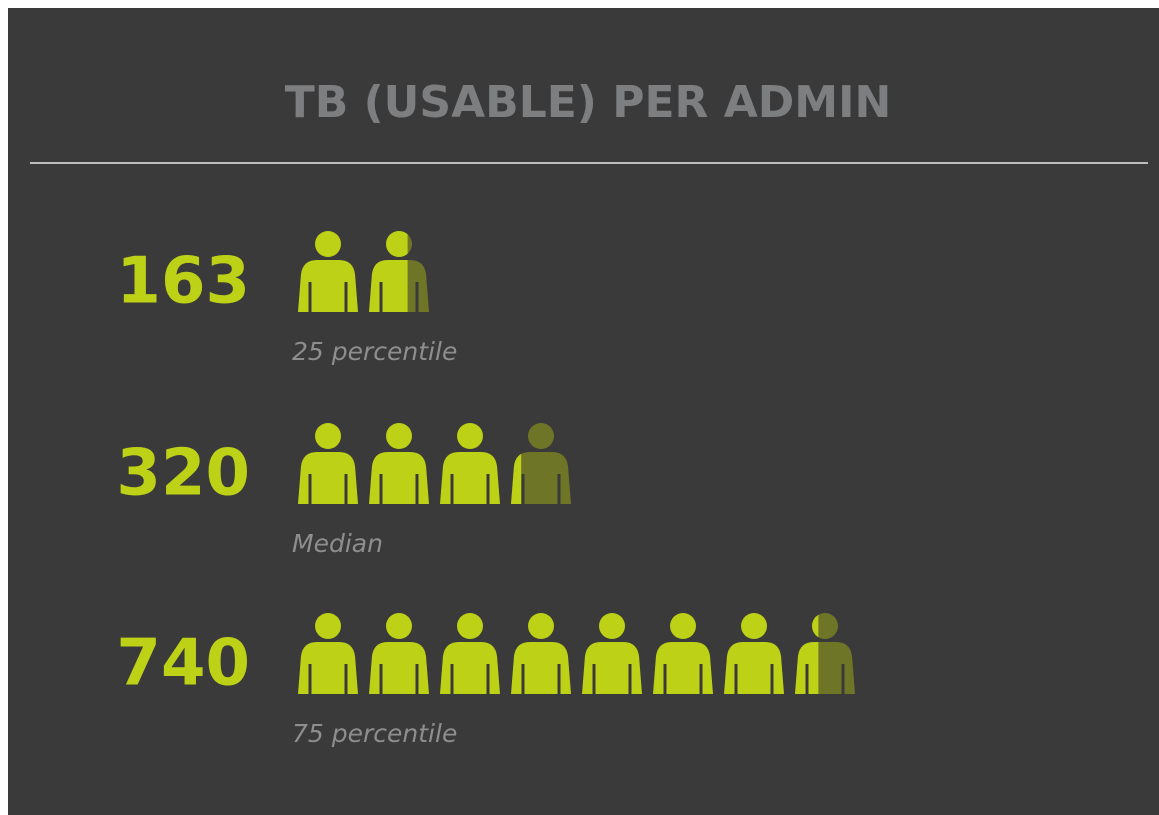 The height and width of the screenshot is (815, 1159). I want to click on category-label: 75 percentile, so click(374, 733).